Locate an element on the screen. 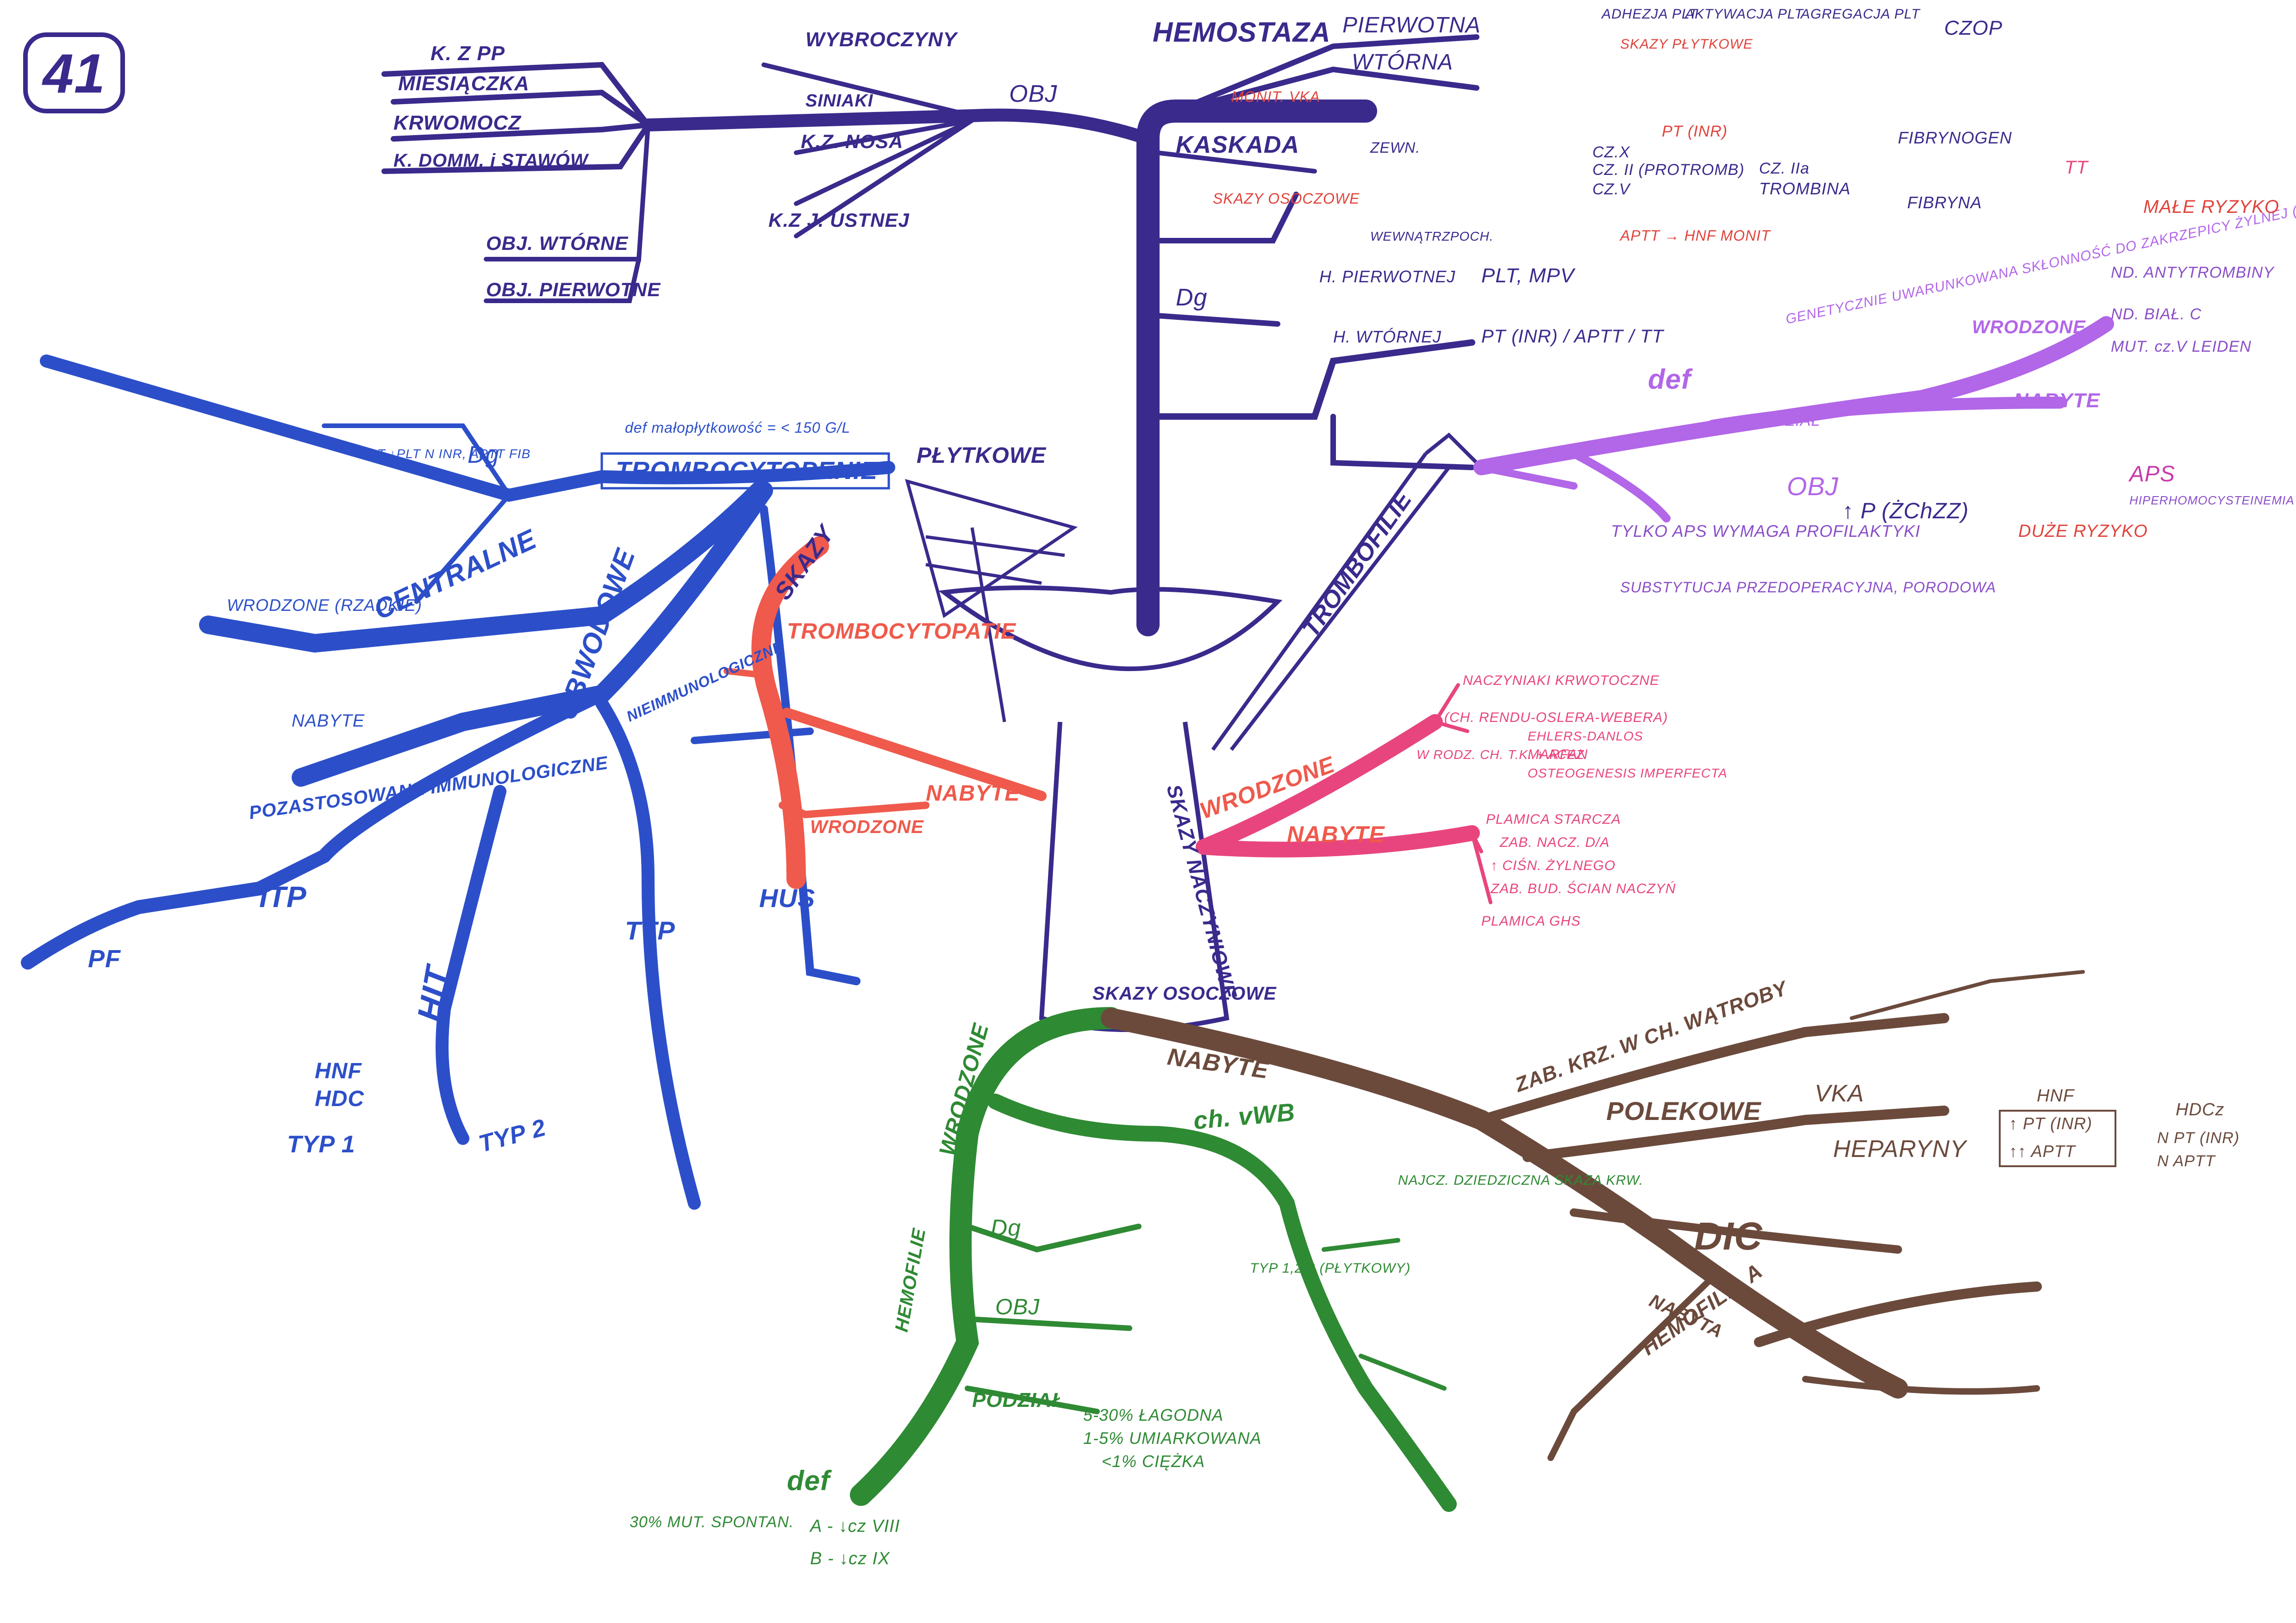 This screenshot has height=1623, width=2296. platelet-congenital: WRODZONE is located at coordinates (867, 827).